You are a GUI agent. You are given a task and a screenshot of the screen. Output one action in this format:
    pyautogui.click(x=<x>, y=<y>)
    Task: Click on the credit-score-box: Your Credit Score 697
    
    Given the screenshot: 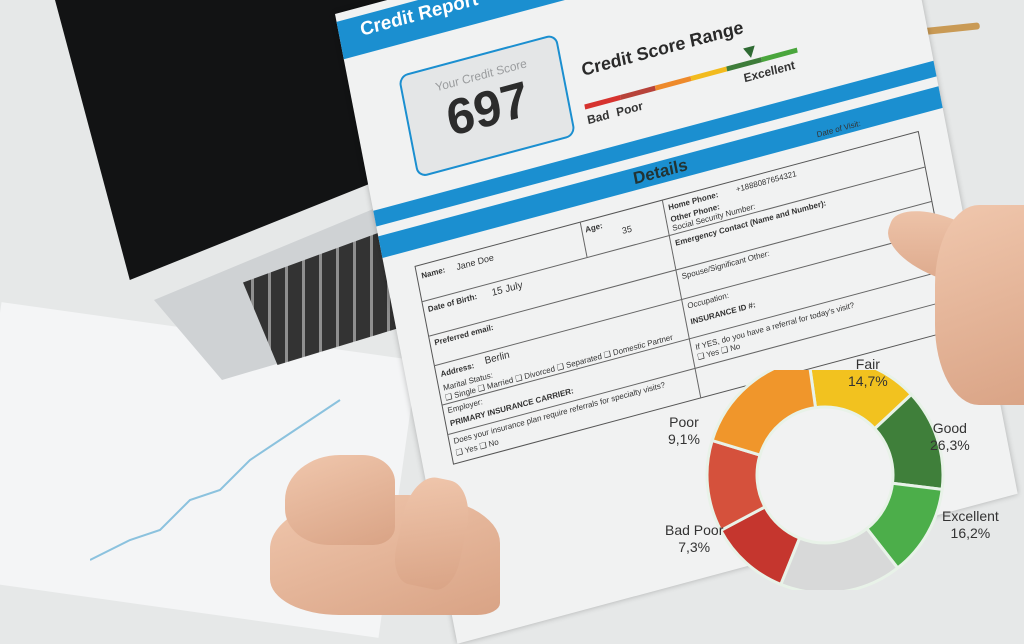 What is the action you would take?
    pyautogui.click(x=487, y=106)
    